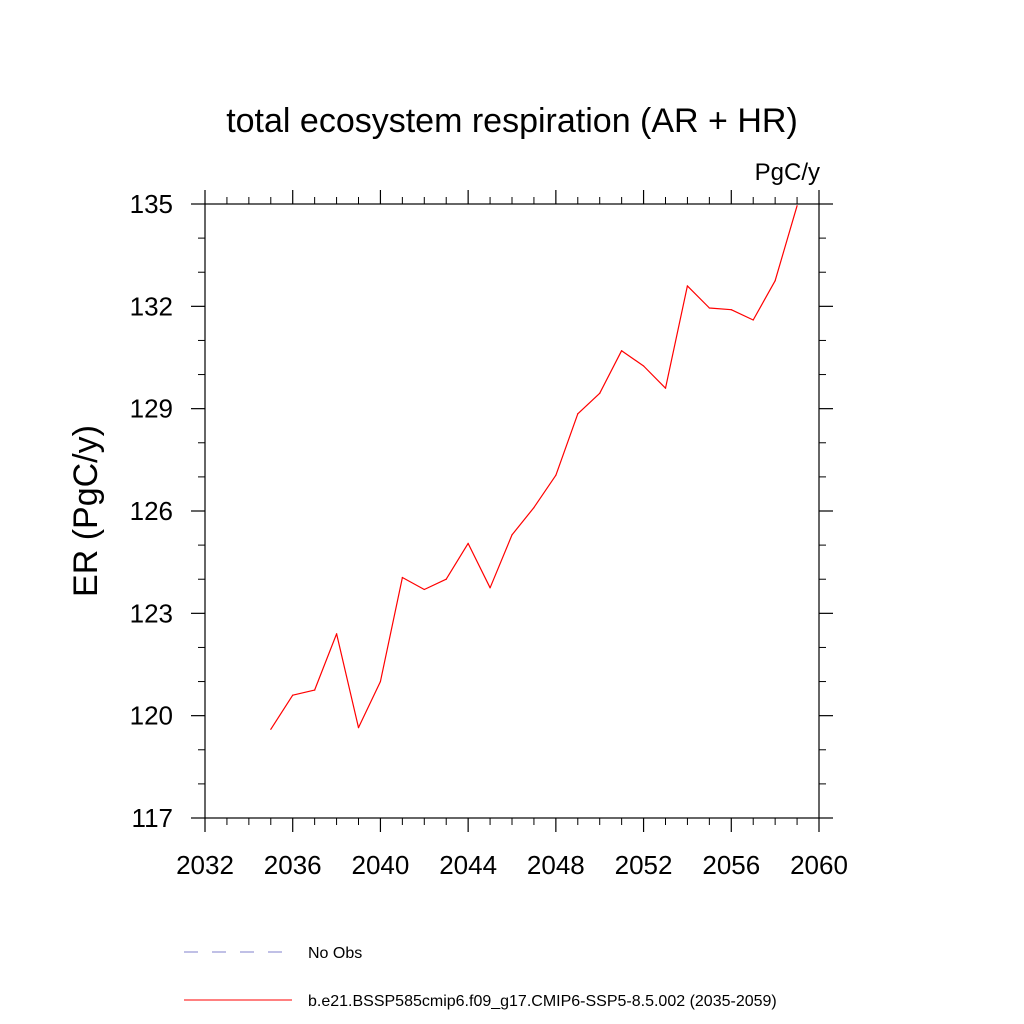 This screenshot has width=1024, height=1024. Describe the element at coordinates (151, 409) in the screenshot. I see `y-tick-label: 129` at that location.